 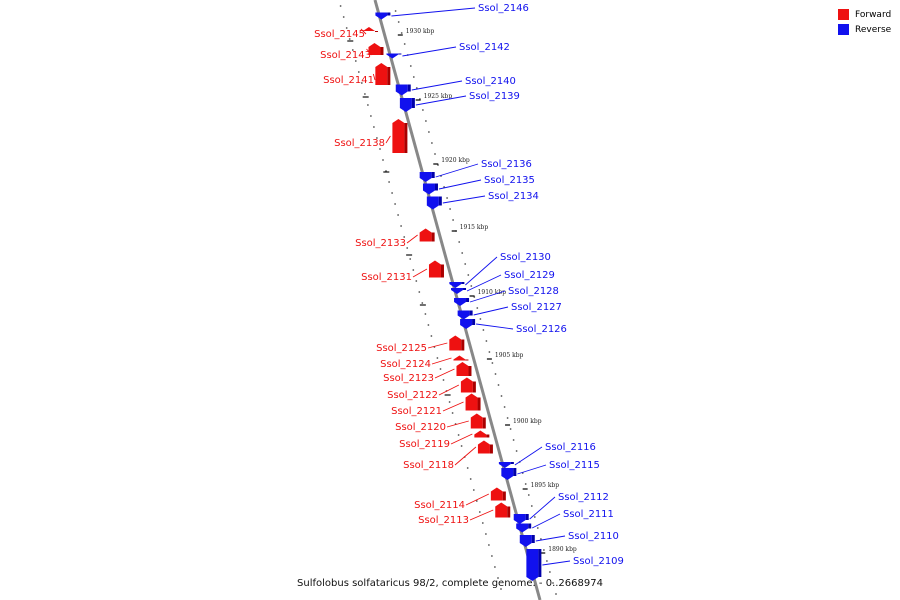 I want to click on legend: Forward Reverse, so click(x=864, y=23).